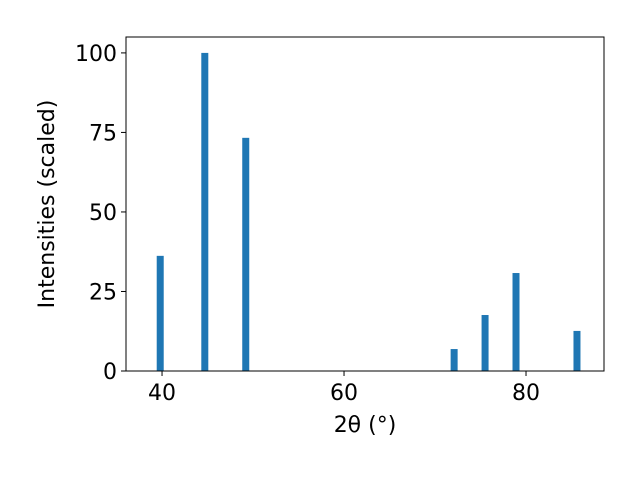  What do you see at coordinates (344, 393) in the screenshot?
I see `x-tick-label: 60` at bounding box center [344, 393].